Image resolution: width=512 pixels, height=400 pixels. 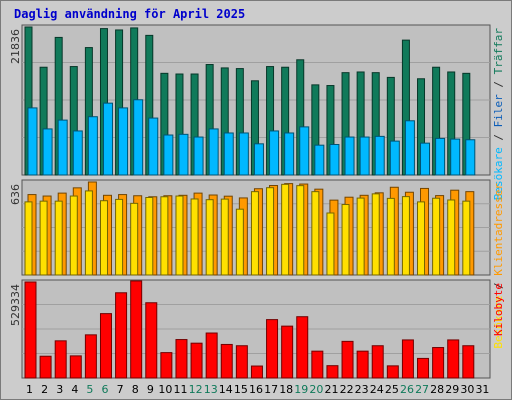 What do you see at coordinates (498, 110) in the screenshot?
I see `legend-item-filer: Filer` at bounding box center [498, 110].